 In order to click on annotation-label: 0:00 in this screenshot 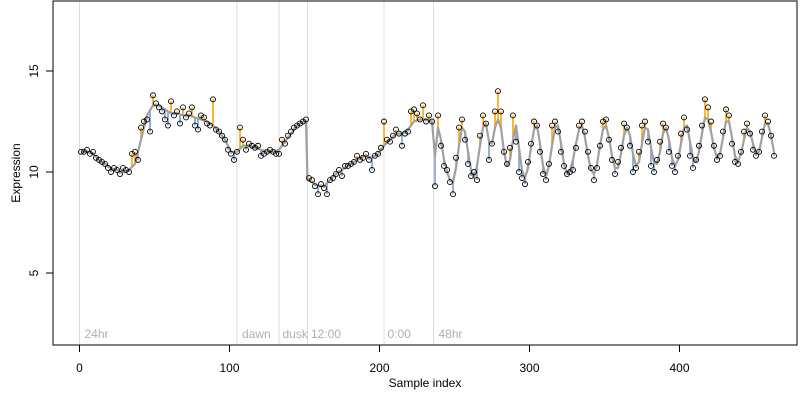, I will do `click(400, 334)`.